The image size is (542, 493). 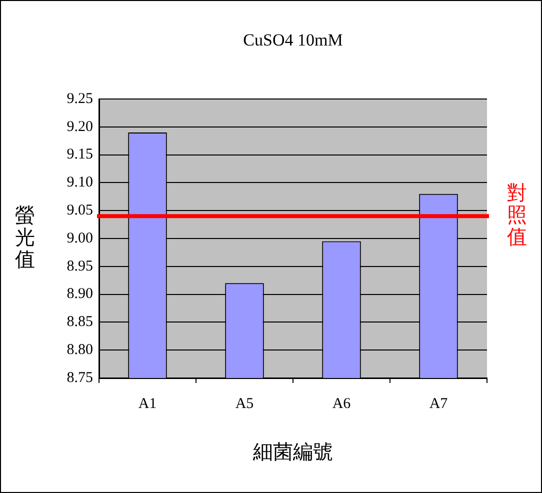 I want to click on x-axis-title: 細菌編號, so click(x=292, y=452).